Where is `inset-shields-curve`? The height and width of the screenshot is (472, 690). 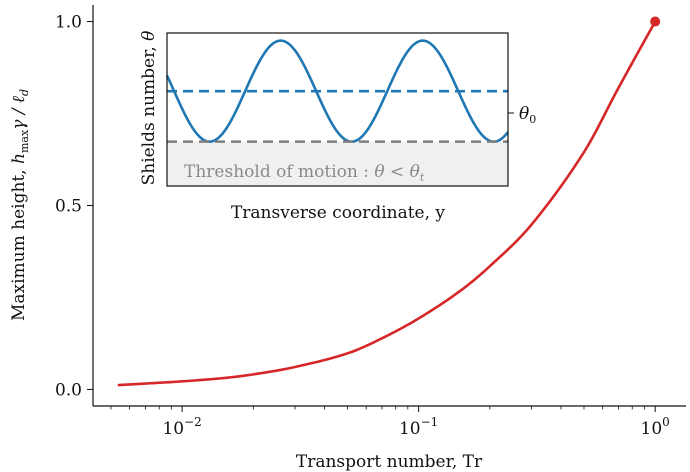
inset-shields-curve is located at coordinates (337, 91).